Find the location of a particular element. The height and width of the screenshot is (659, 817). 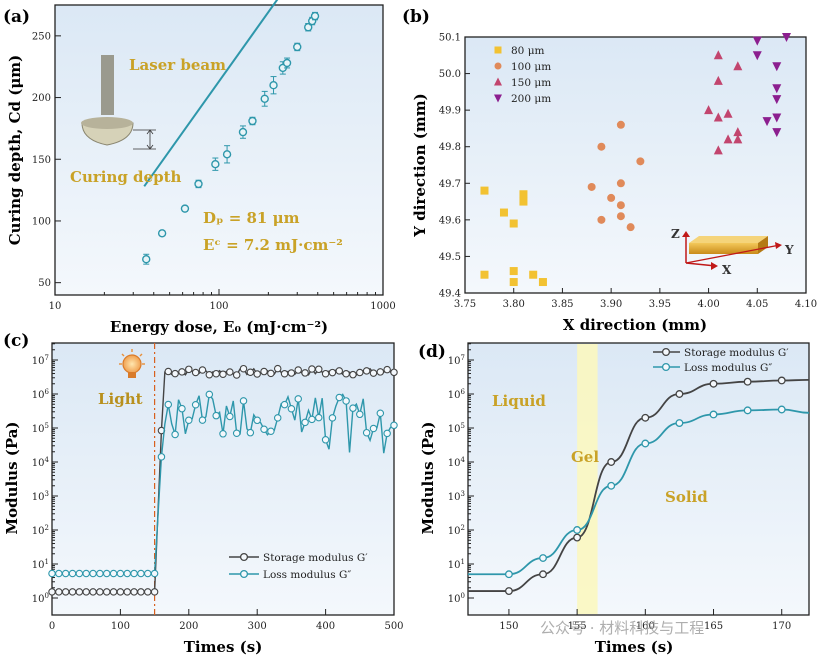

light-bulb-icon is located at coordinates (132, 363).